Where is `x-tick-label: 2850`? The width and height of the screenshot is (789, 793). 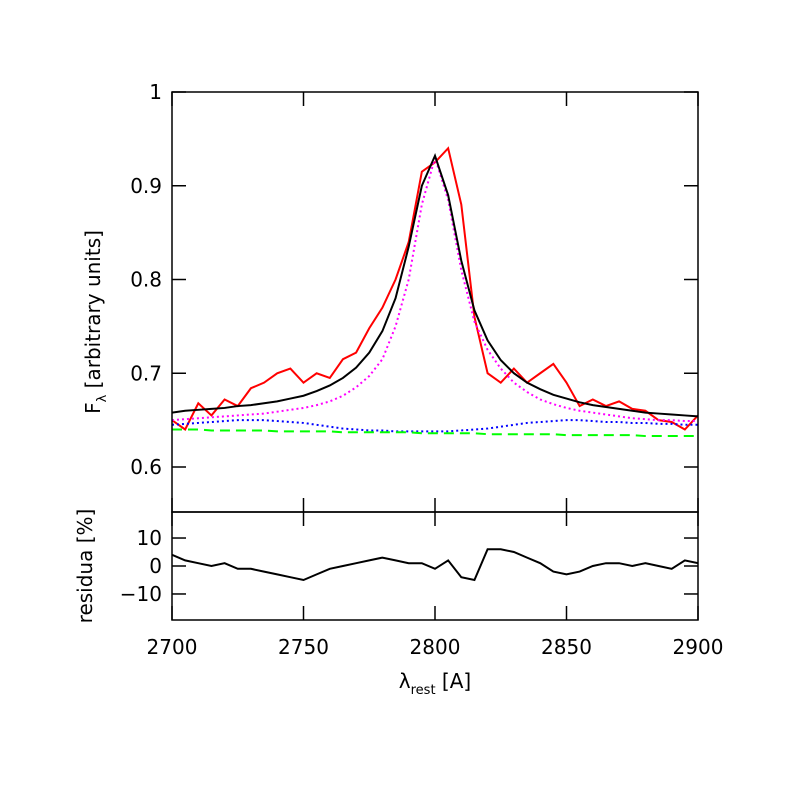
x-tick-label: 2850 is located at coordinates (566, 647).